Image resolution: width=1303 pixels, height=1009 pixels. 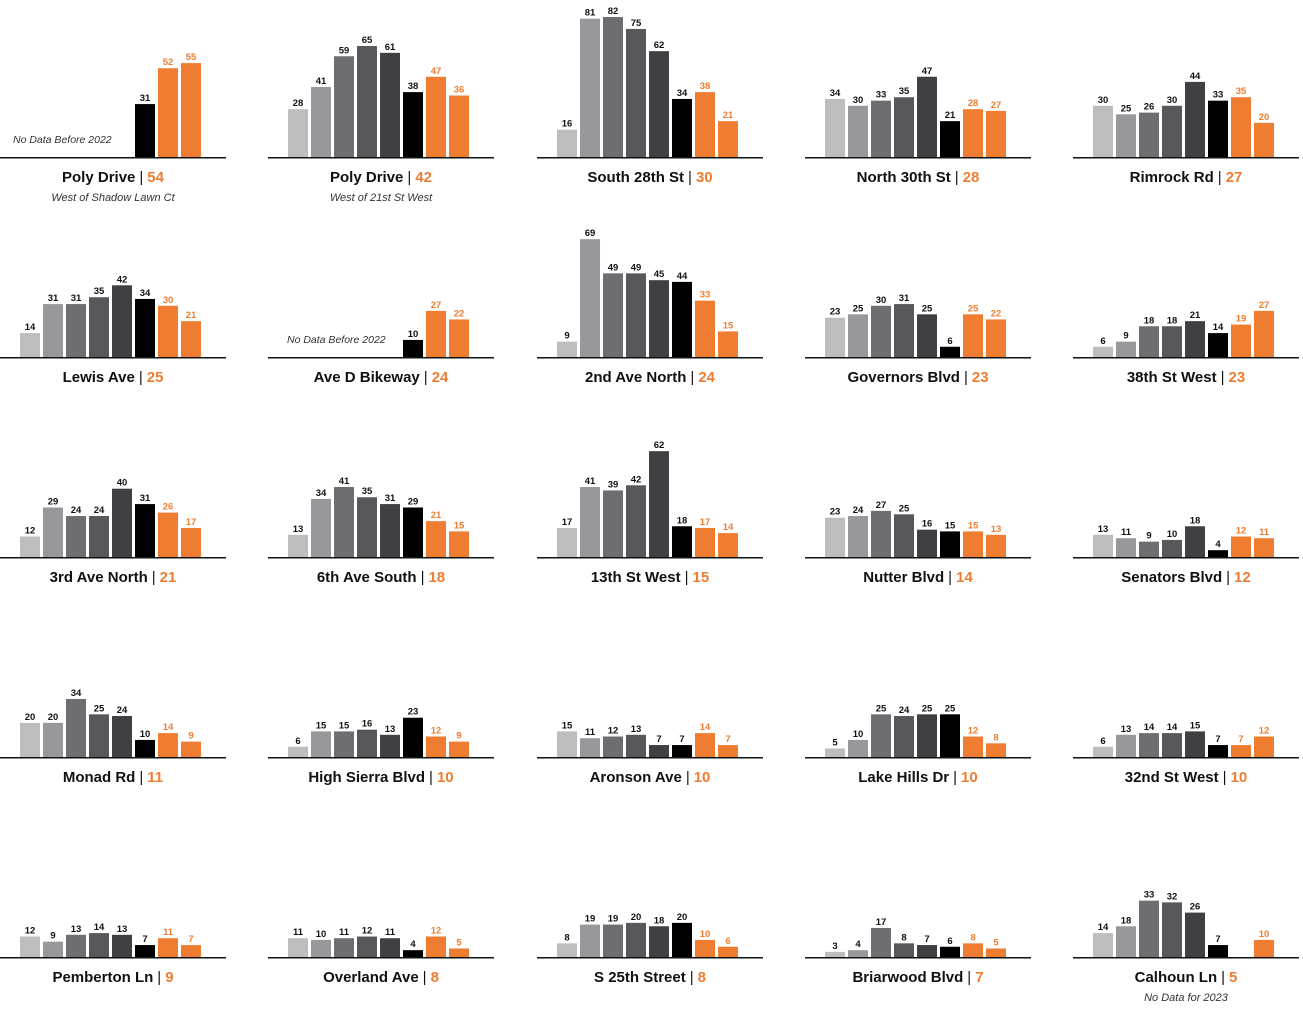 I want to click on chart-panel: 9 69 49 49 45 44 33 15 2nd Ave North | 24, so click(x=662, y=300).